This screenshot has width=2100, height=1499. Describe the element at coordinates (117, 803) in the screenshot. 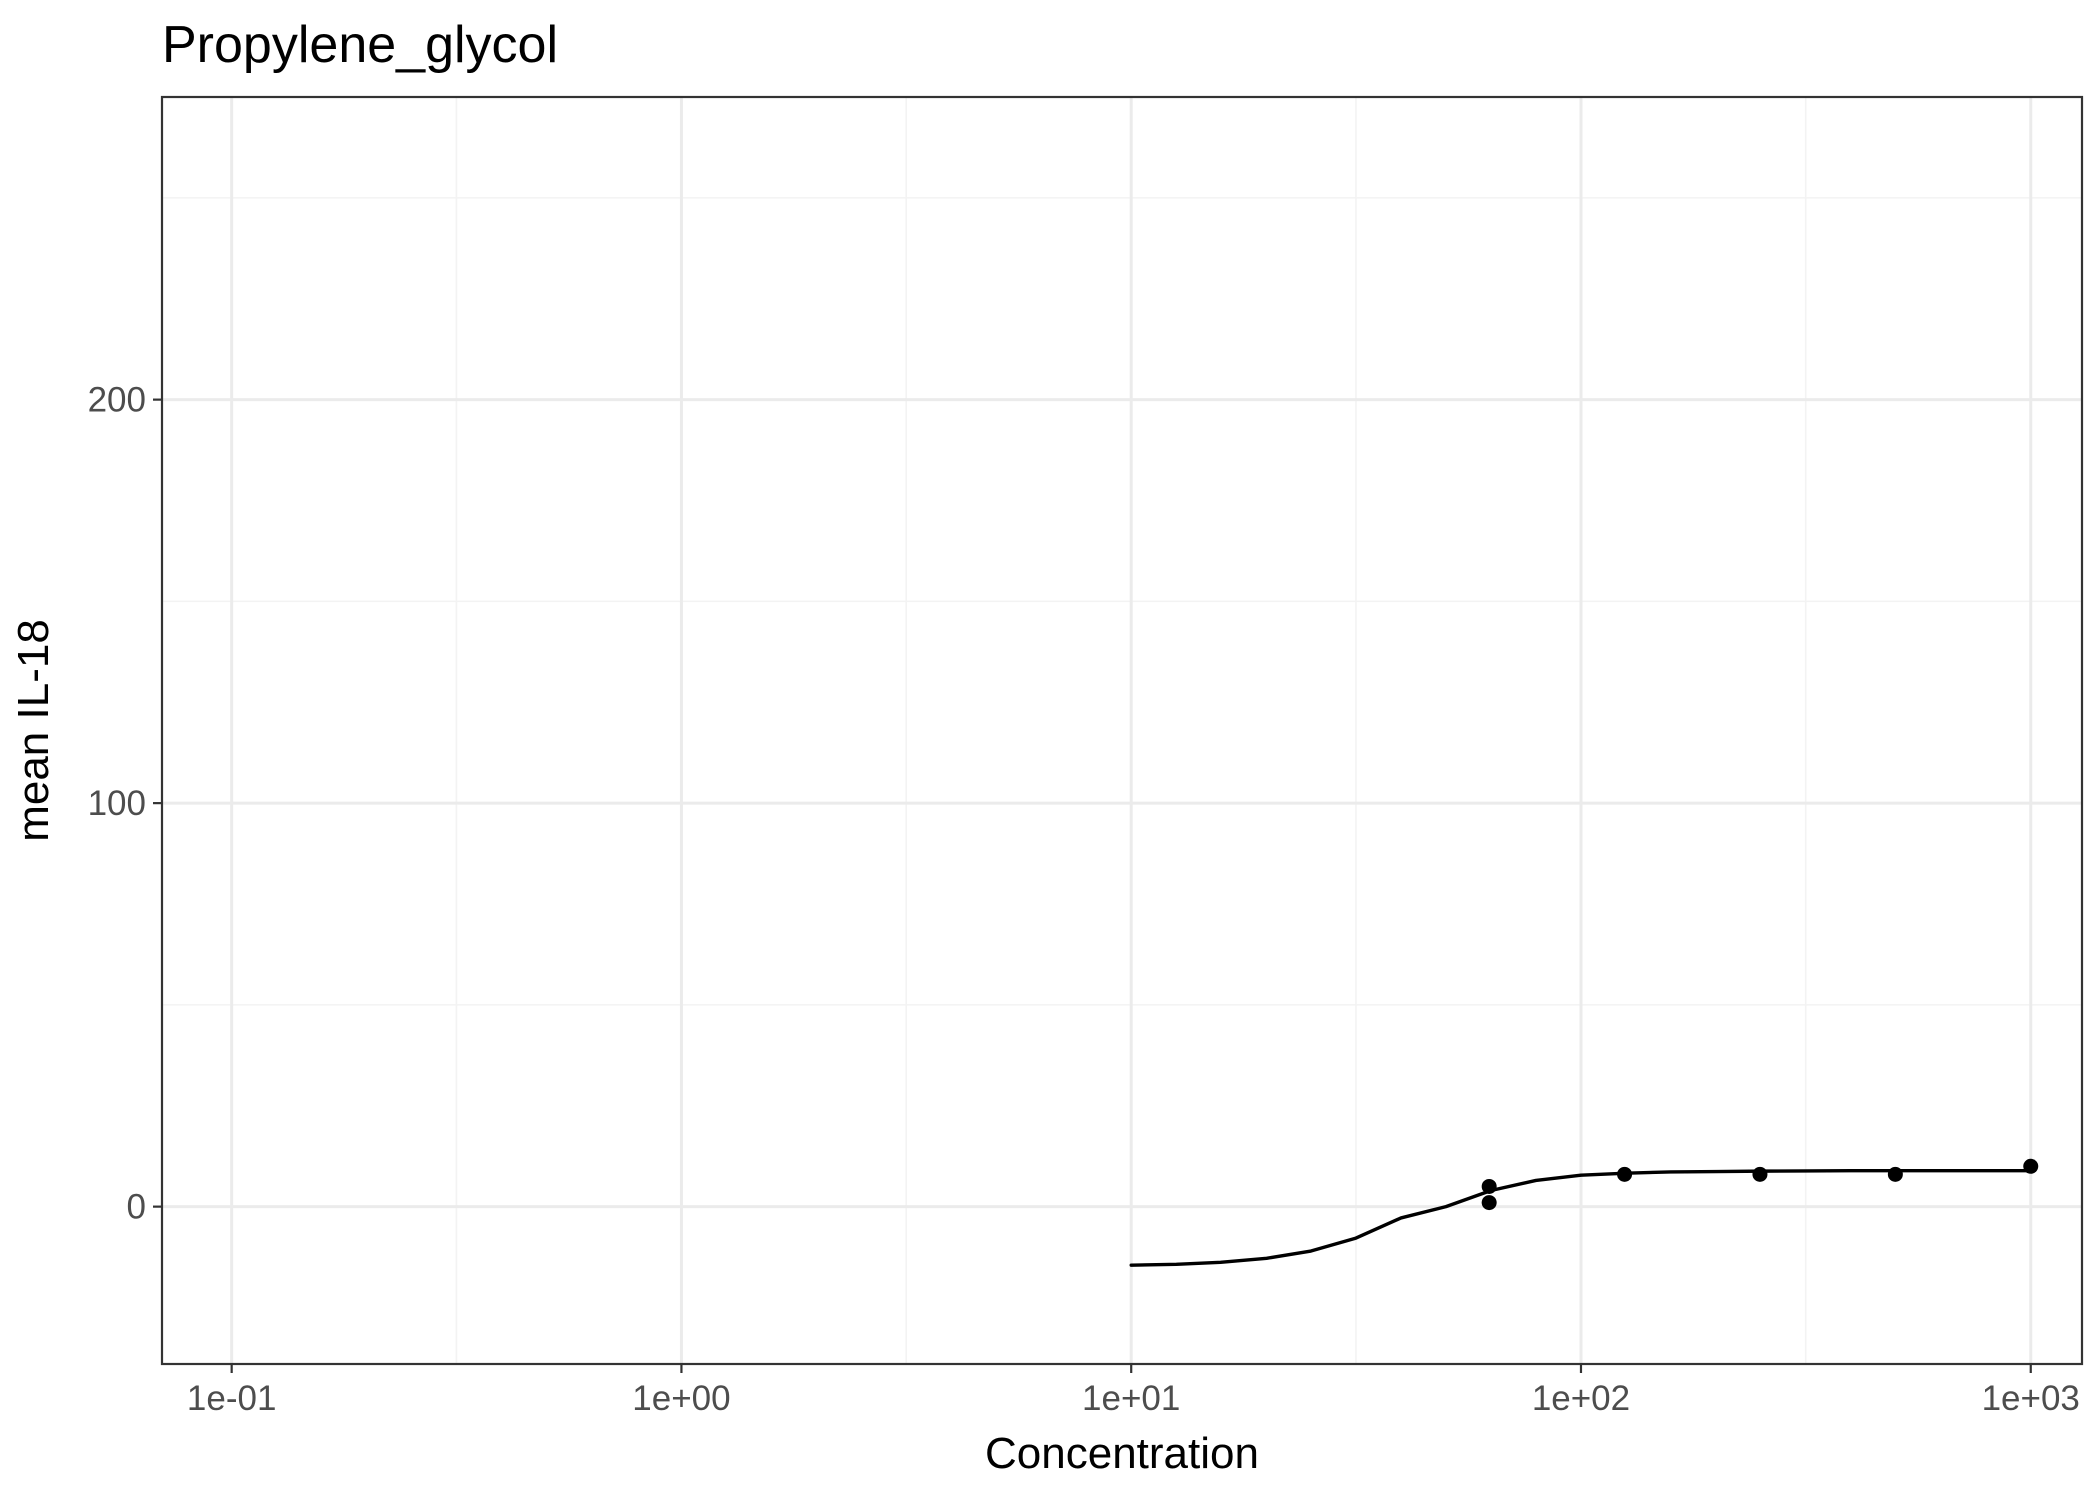

I see `y-tick-label: 100` at that location.